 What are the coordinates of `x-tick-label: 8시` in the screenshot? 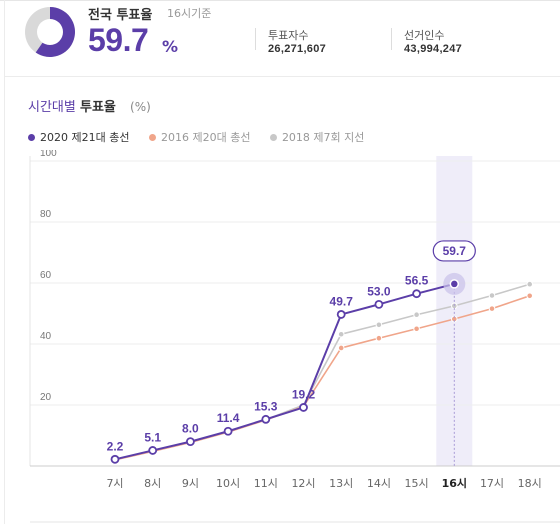 It's located at (152, 483).